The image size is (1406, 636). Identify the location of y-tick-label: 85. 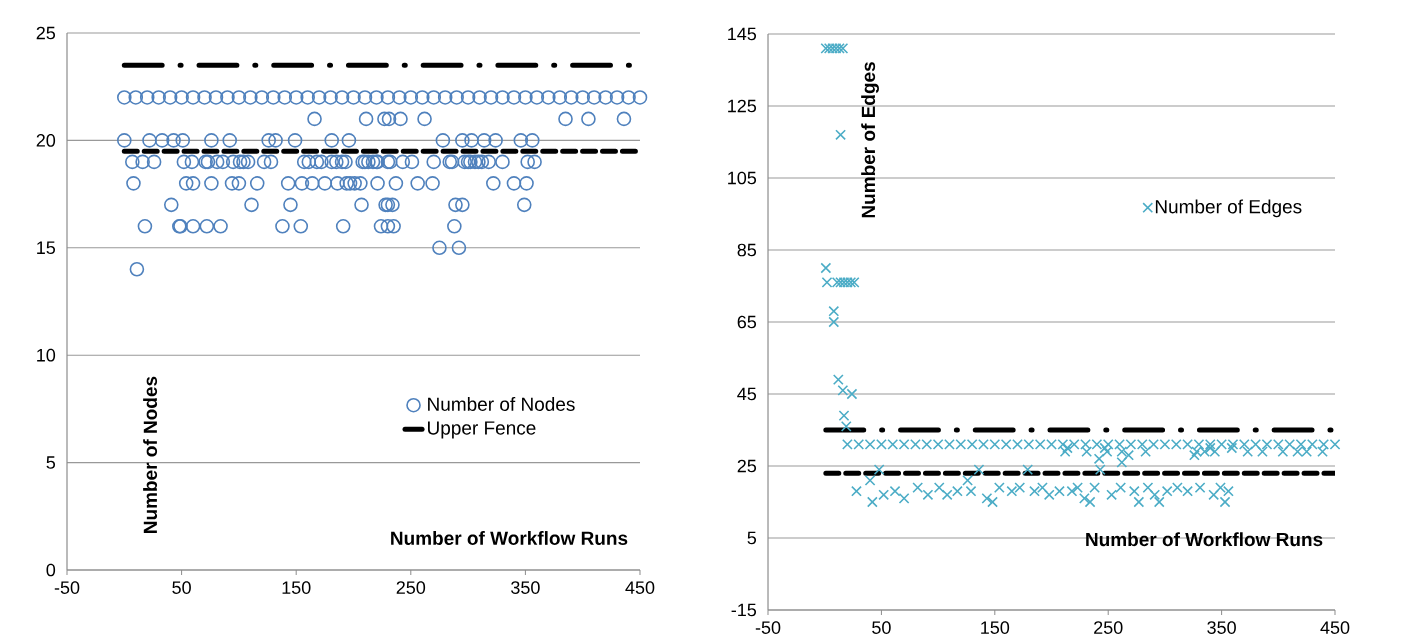
(747, 250).